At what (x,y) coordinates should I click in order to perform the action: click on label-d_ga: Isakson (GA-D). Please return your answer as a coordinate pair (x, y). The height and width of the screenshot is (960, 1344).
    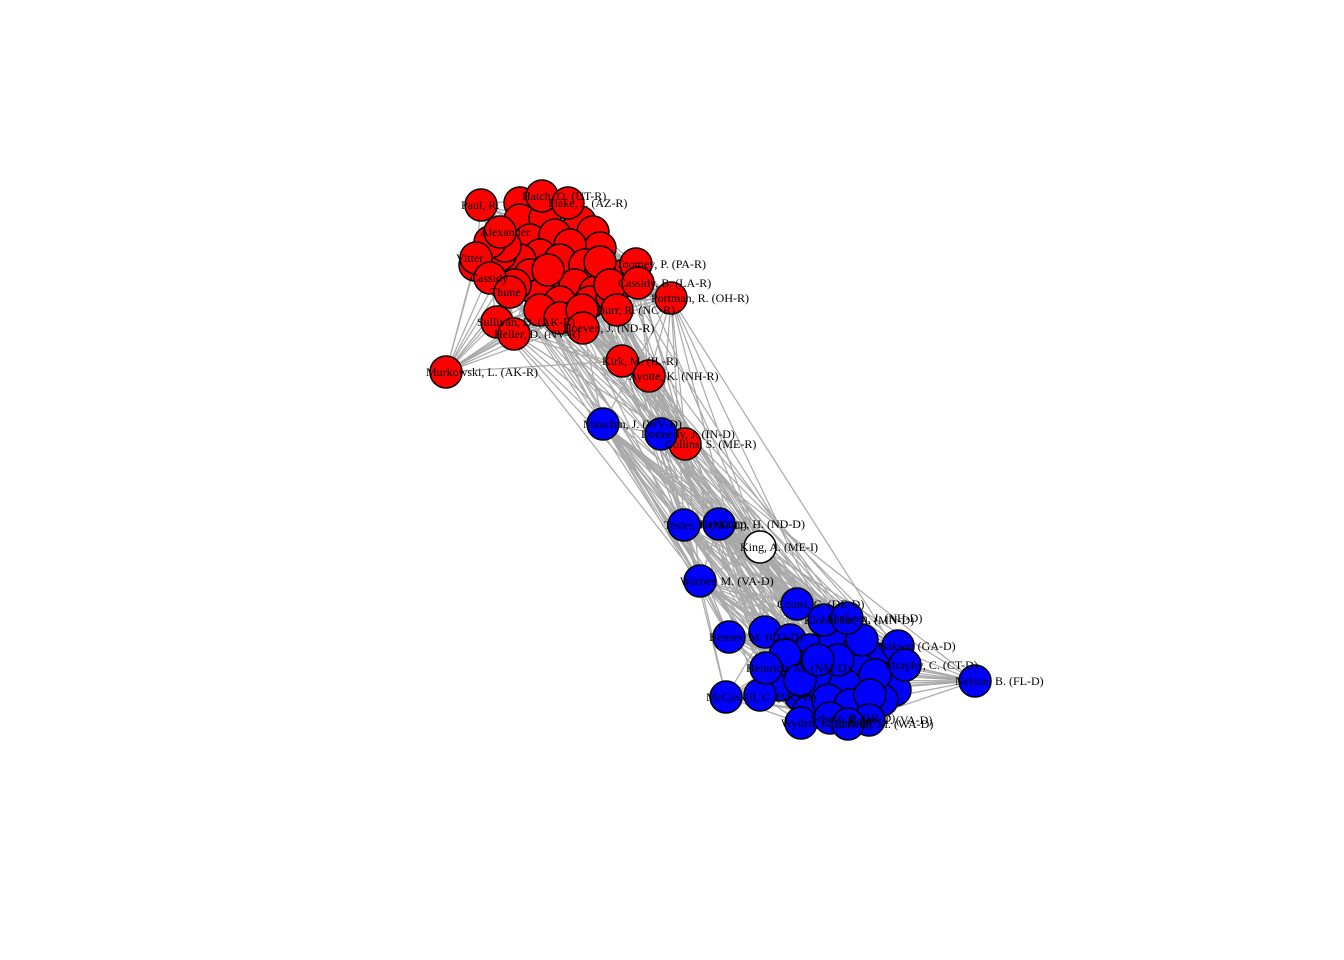
    Looking at the image, I should click on (917, 646).